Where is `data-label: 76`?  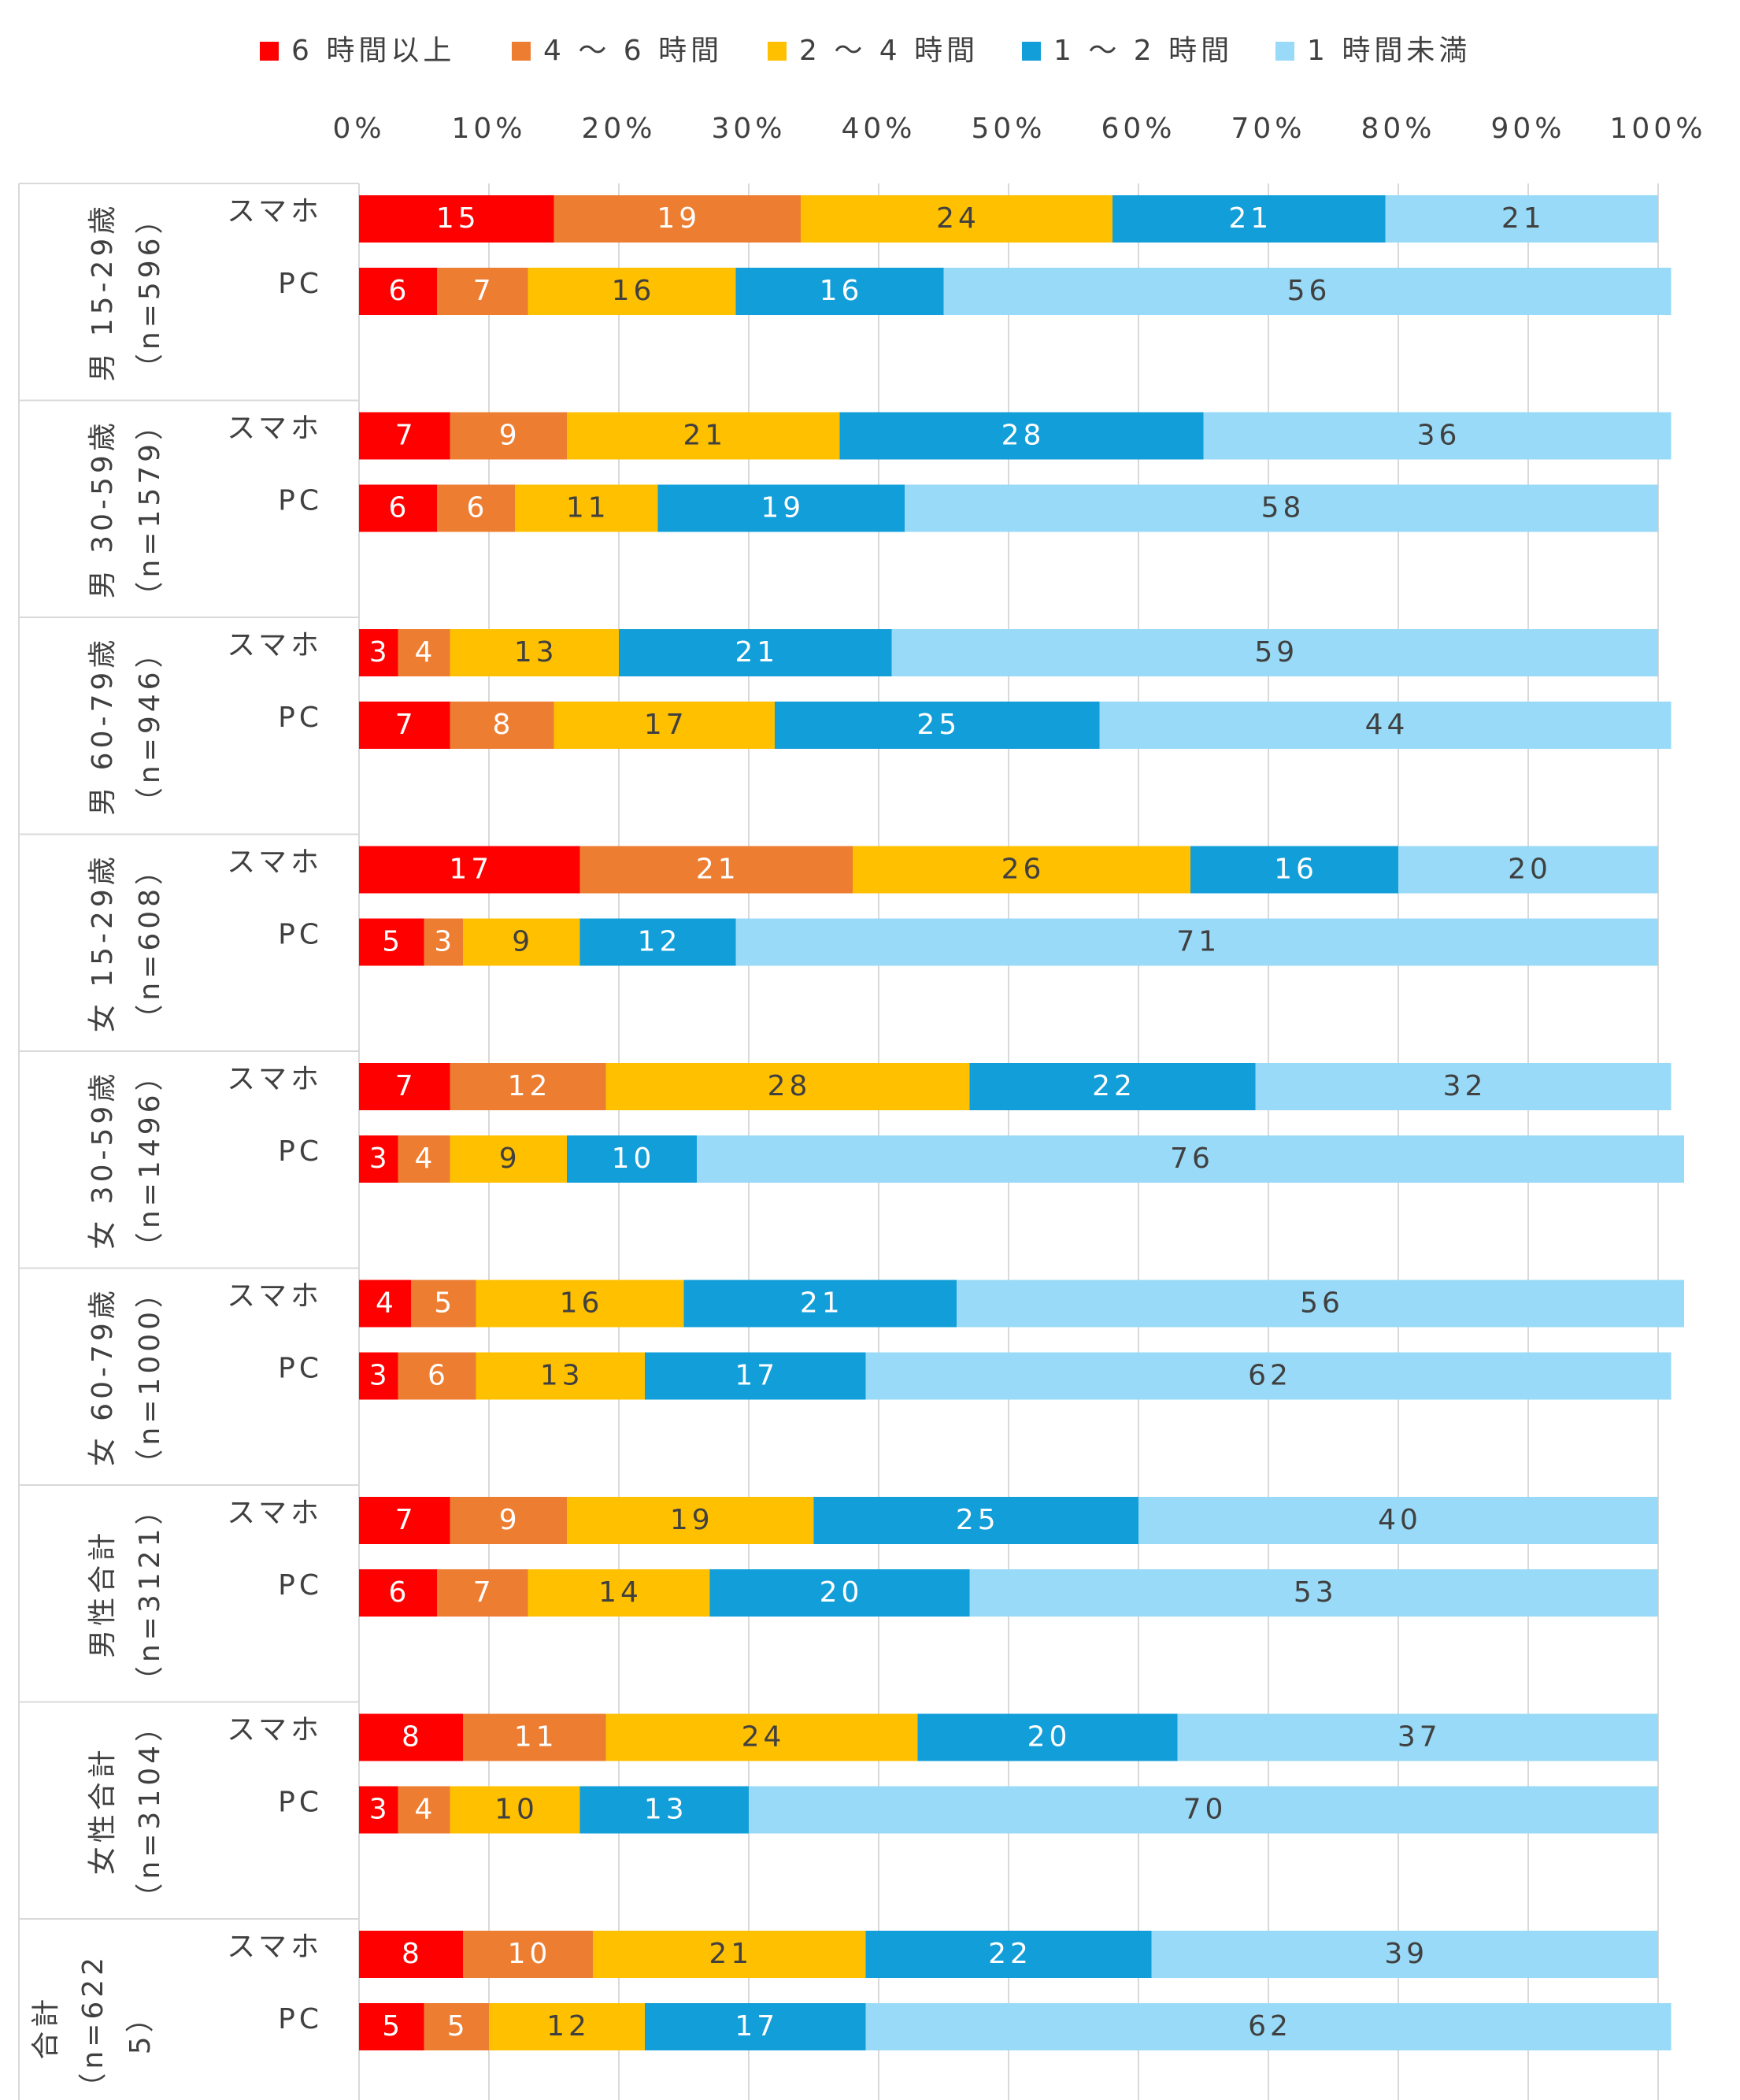
data-label: 76 is located at coordinates (1192, 1159).